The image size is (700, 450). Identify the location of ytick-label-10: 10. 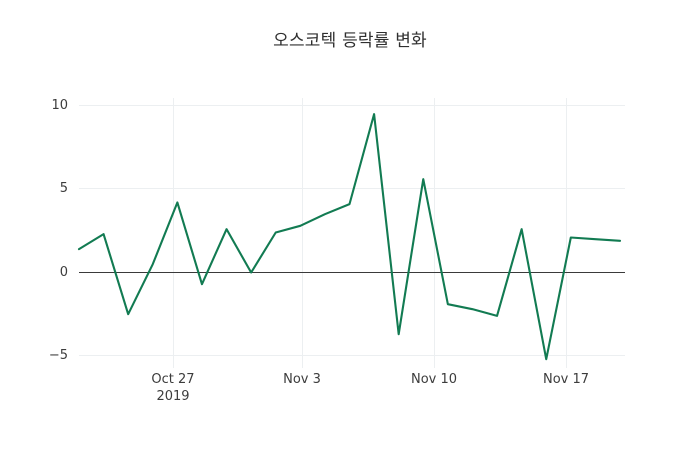
(59, 105).